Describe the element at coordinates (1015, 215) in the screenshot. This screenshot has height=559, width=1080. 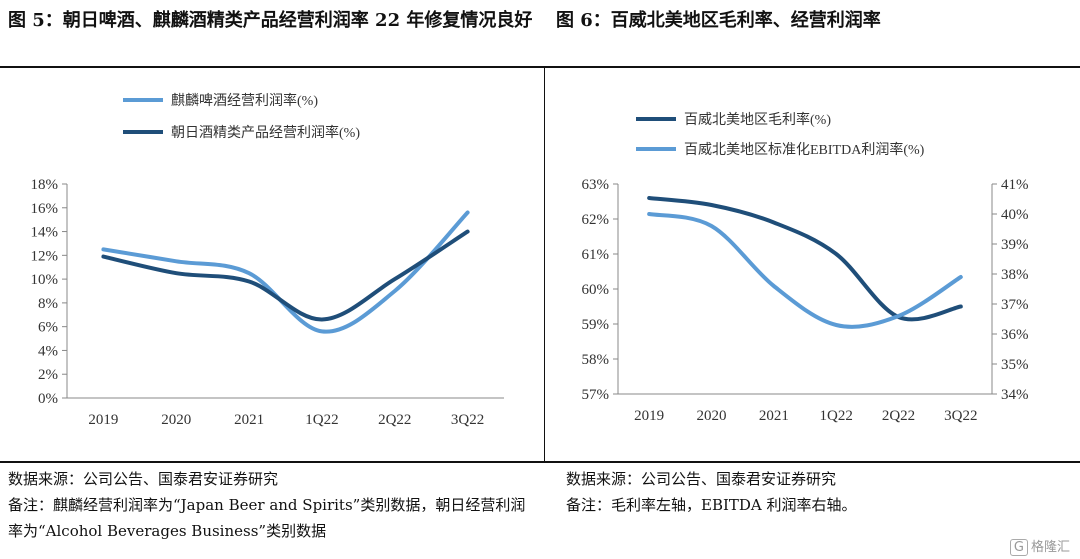
I see `y-right-tick-label-6: 40%` at that location.